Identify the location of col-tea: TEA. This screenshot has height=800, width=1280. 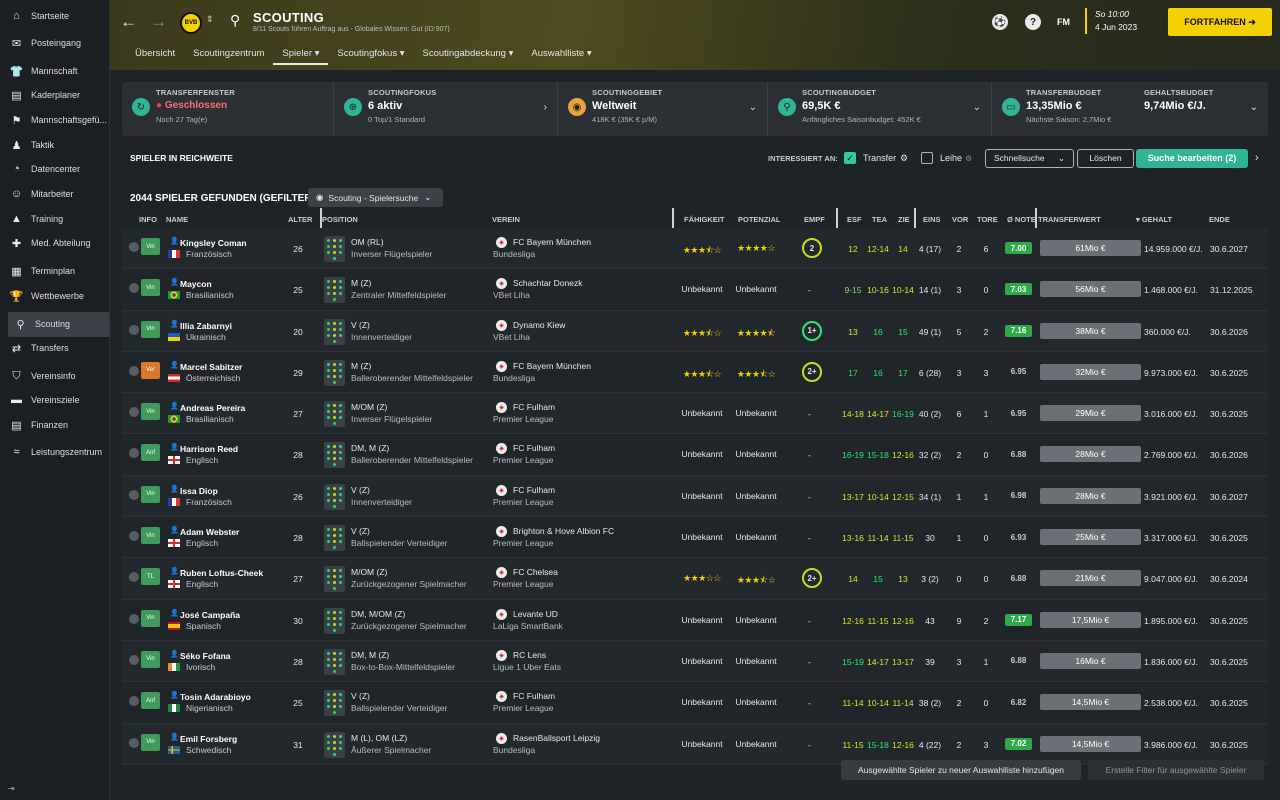
(879, 219).